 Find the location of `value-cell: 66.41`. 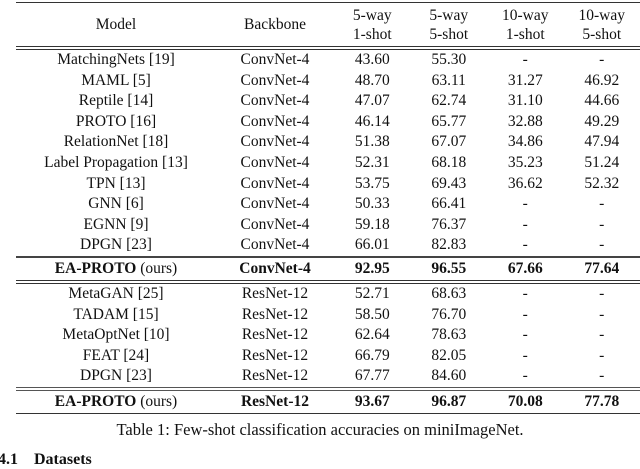

value-cell: 66.41 is located at coordinates (449, 204).